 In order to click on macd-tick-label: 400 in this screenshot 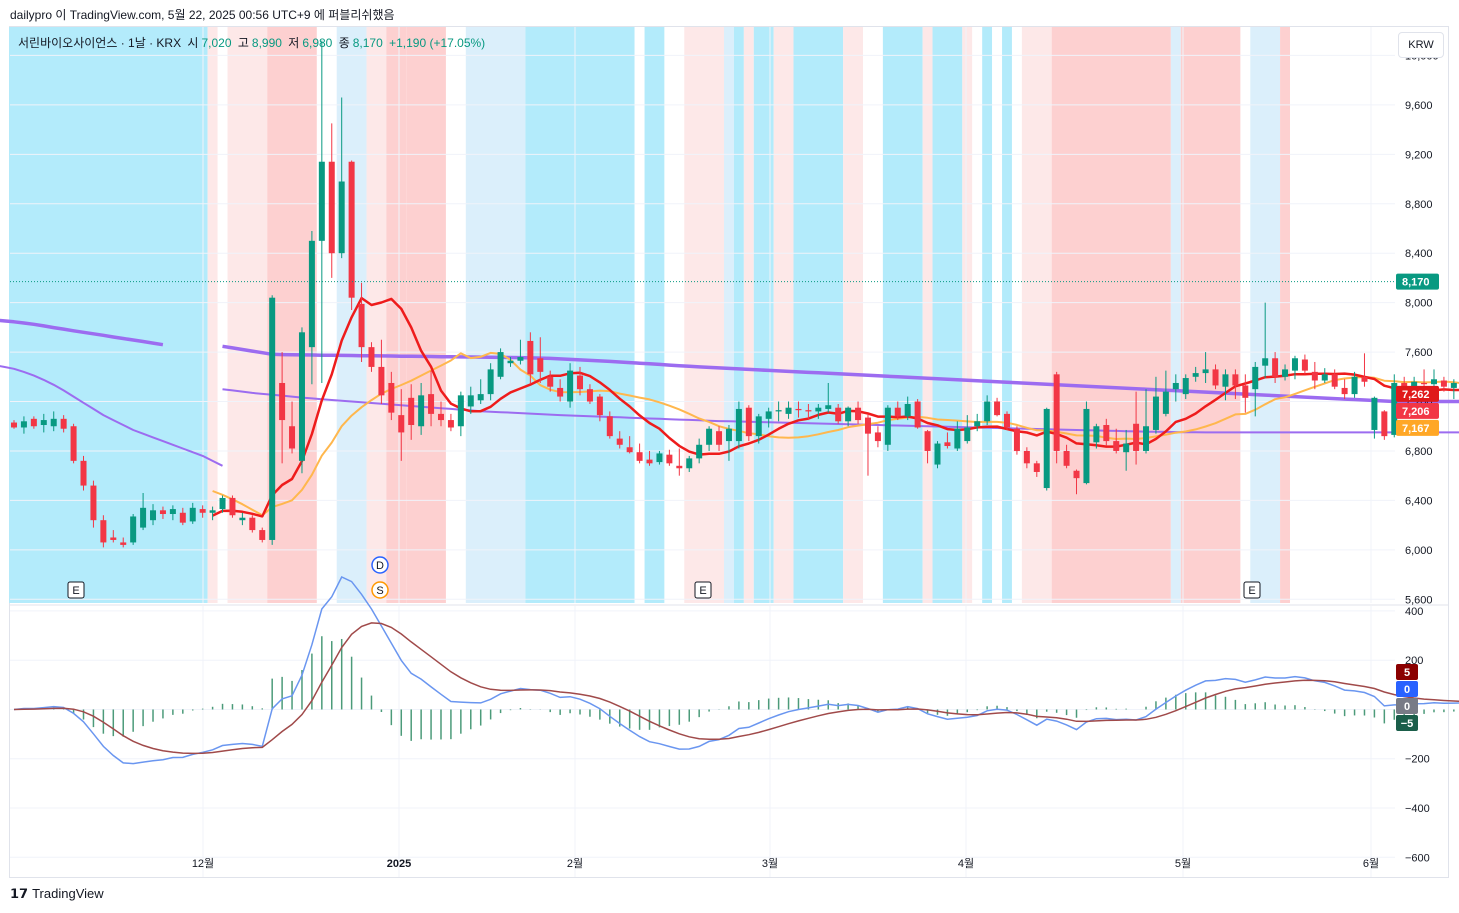, I will do `click(1414, 612)`.